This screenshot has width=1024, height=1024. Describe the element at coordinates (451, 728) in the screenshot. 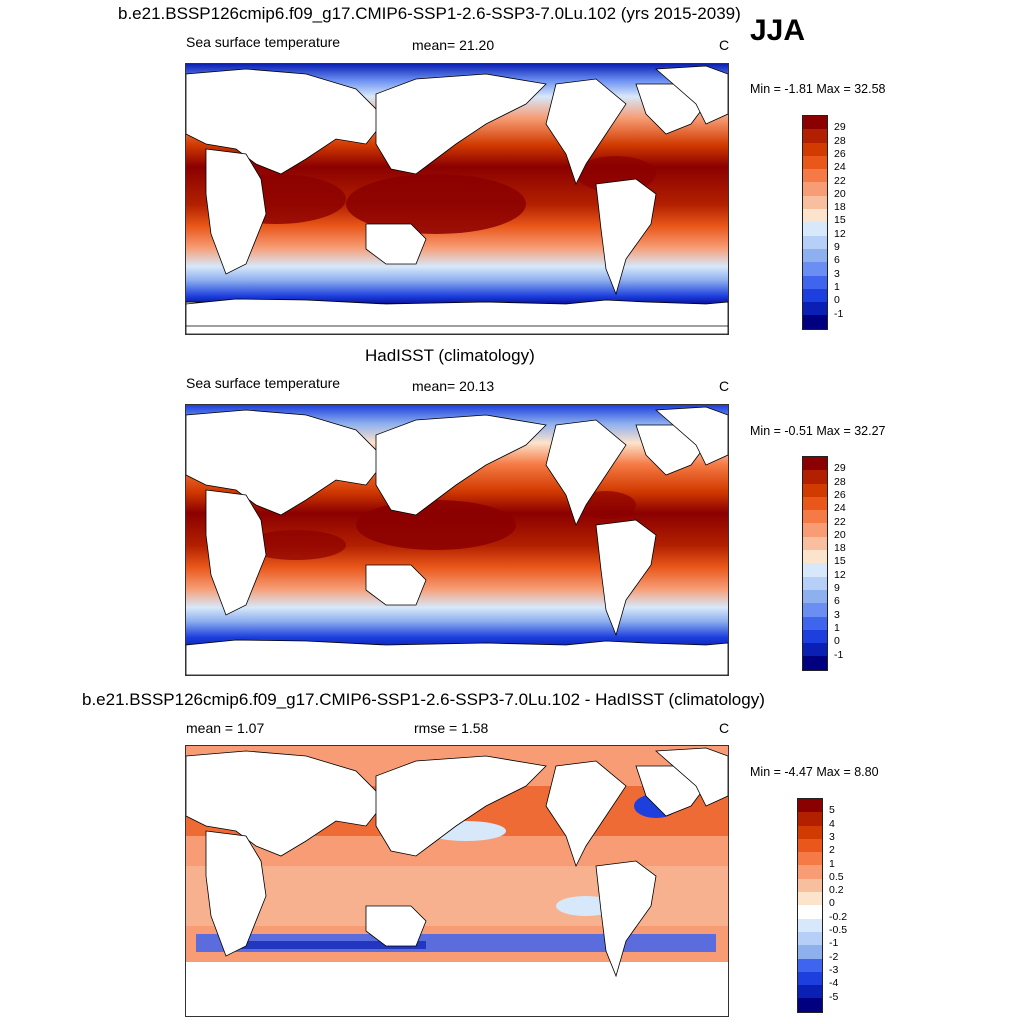

I see `panel-3-rmse: rmse = 1.58` at that location.